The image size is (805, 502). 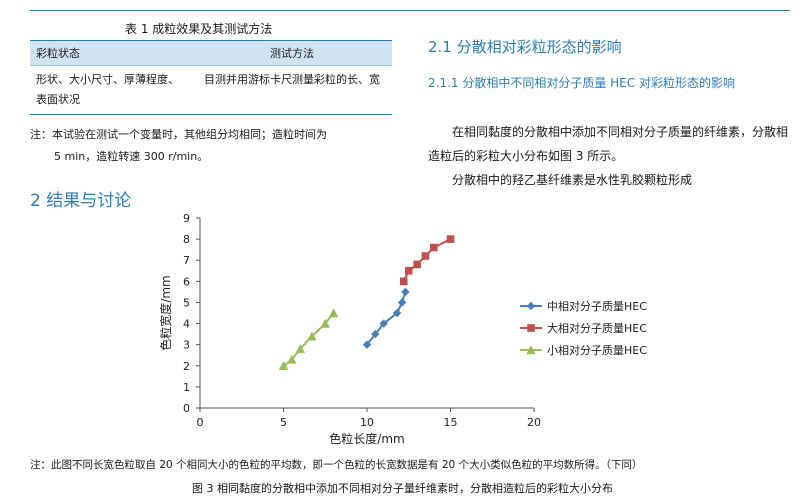 What do you see at coordinates (581, 83) in the screenshot?
I see `section-heading-2-1-1: 2.1.1 分散相中不同相对分子质量 HEC 对彩粒形态的影响` at bounding box center [581, 83].